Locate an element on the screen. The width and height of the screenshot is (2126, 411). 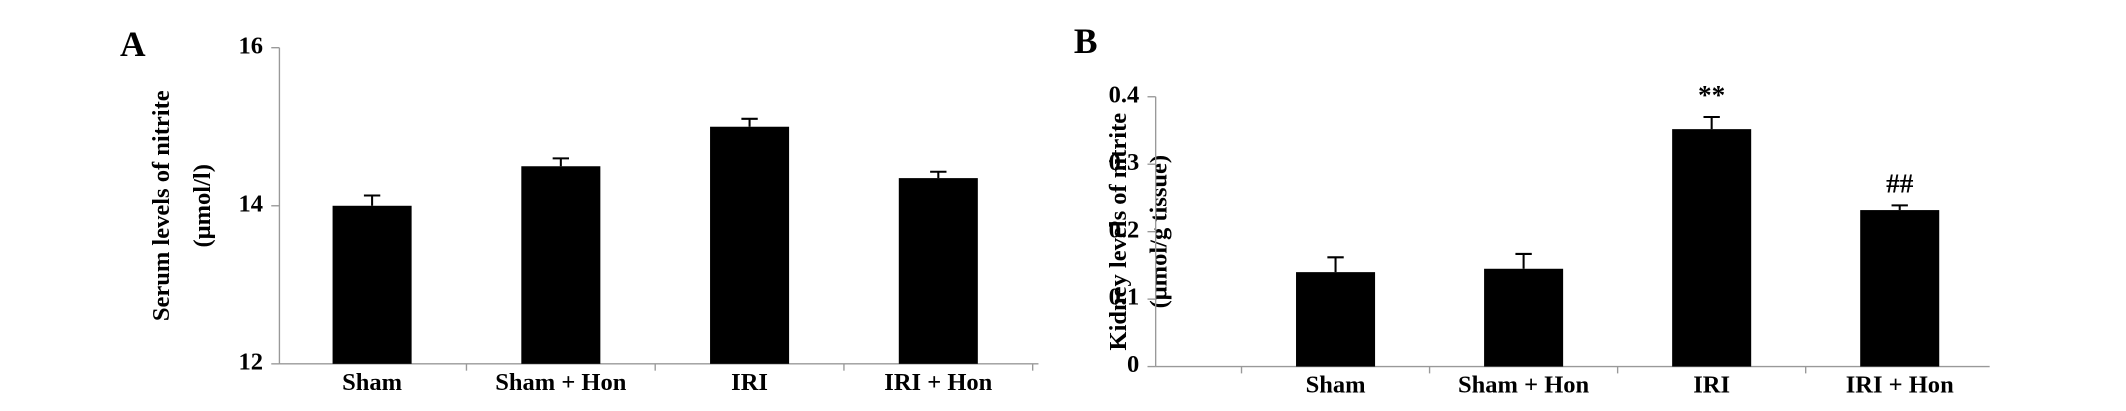
annotation: ## is located at coordinates (1900, 184).